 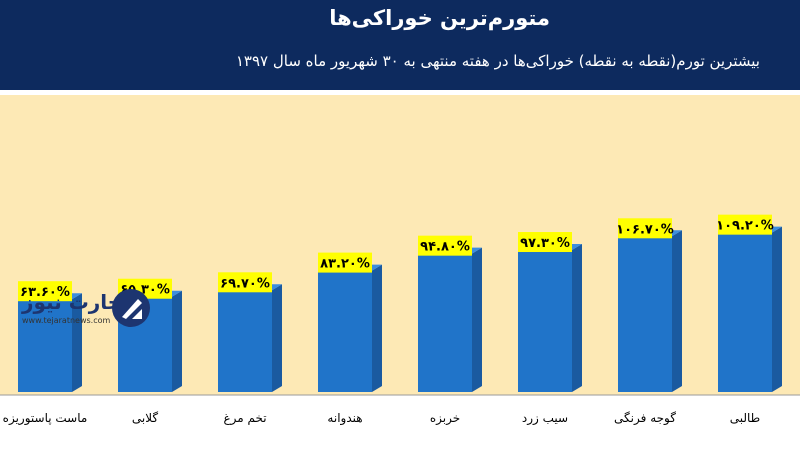 I want to click on data-label: ۱۰۹.۲۰%, so click(x=745, y=226).